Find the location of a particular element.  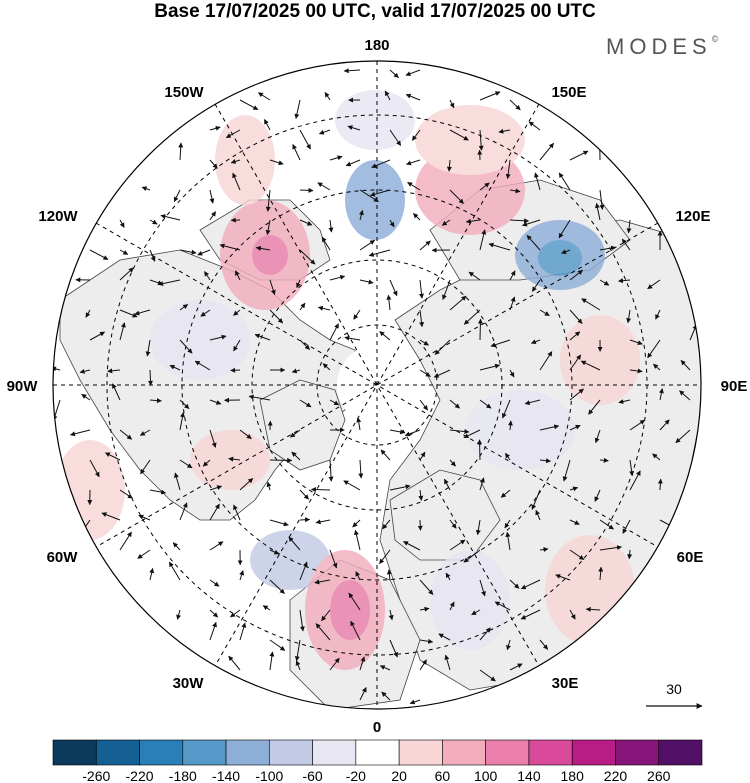

colorbar-label: 20 is located at coordinates (399, 775).